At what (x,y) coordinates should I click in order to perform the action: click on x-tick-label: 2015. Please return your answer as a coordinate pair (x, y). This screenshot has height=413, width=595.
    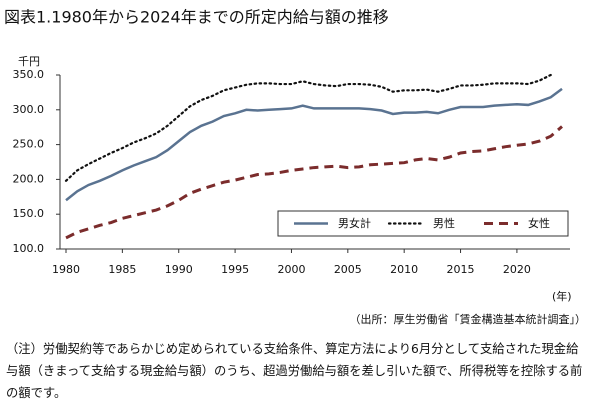
    Looking at the image, I should click on (461, 269).